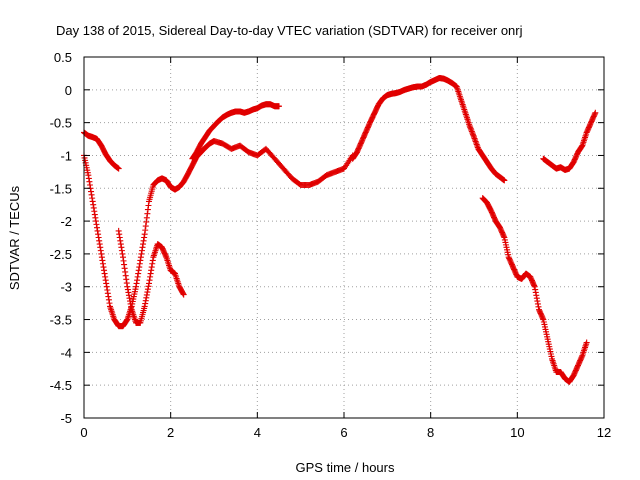 This screenshot has width=640, height=480. Describe the element at coordinates (83, 432) in the screenshot. I see `x-tick-label: 0` at that location.